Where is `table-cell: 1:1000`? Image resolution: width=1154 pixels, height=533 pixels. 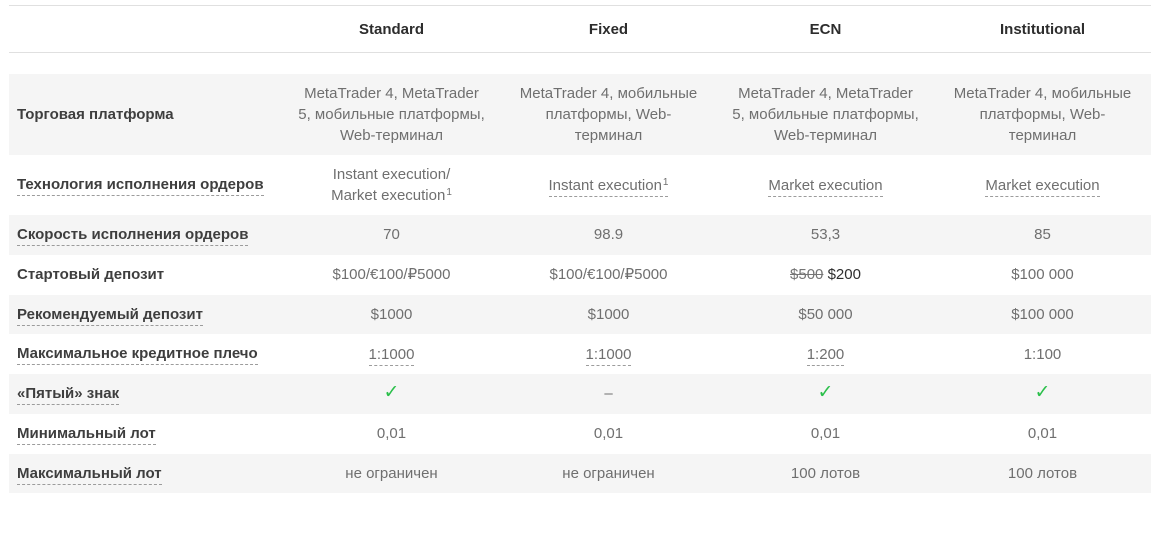
table-cell: 1:1000 is located at coordinates (391, 354).